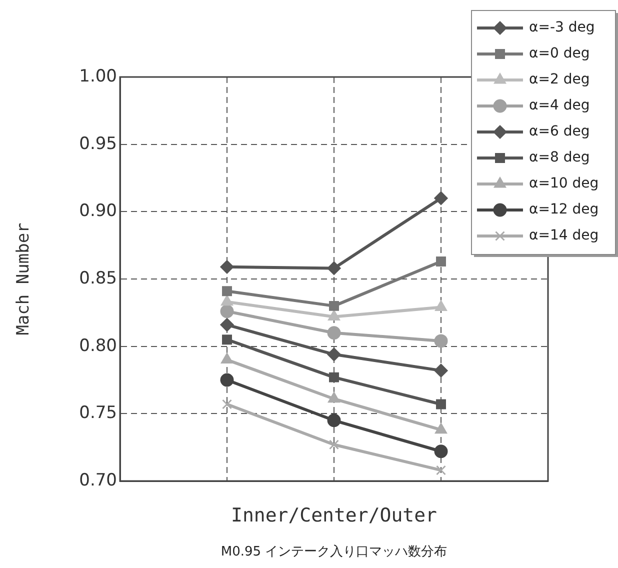 Image resolution: width=618 pixels, height=568 pixels. What do you see at coordinates (334, 515) in the screenshot?
I see `x-axis-title: Inner/Center/Outer` at bounding box center [334, 515].